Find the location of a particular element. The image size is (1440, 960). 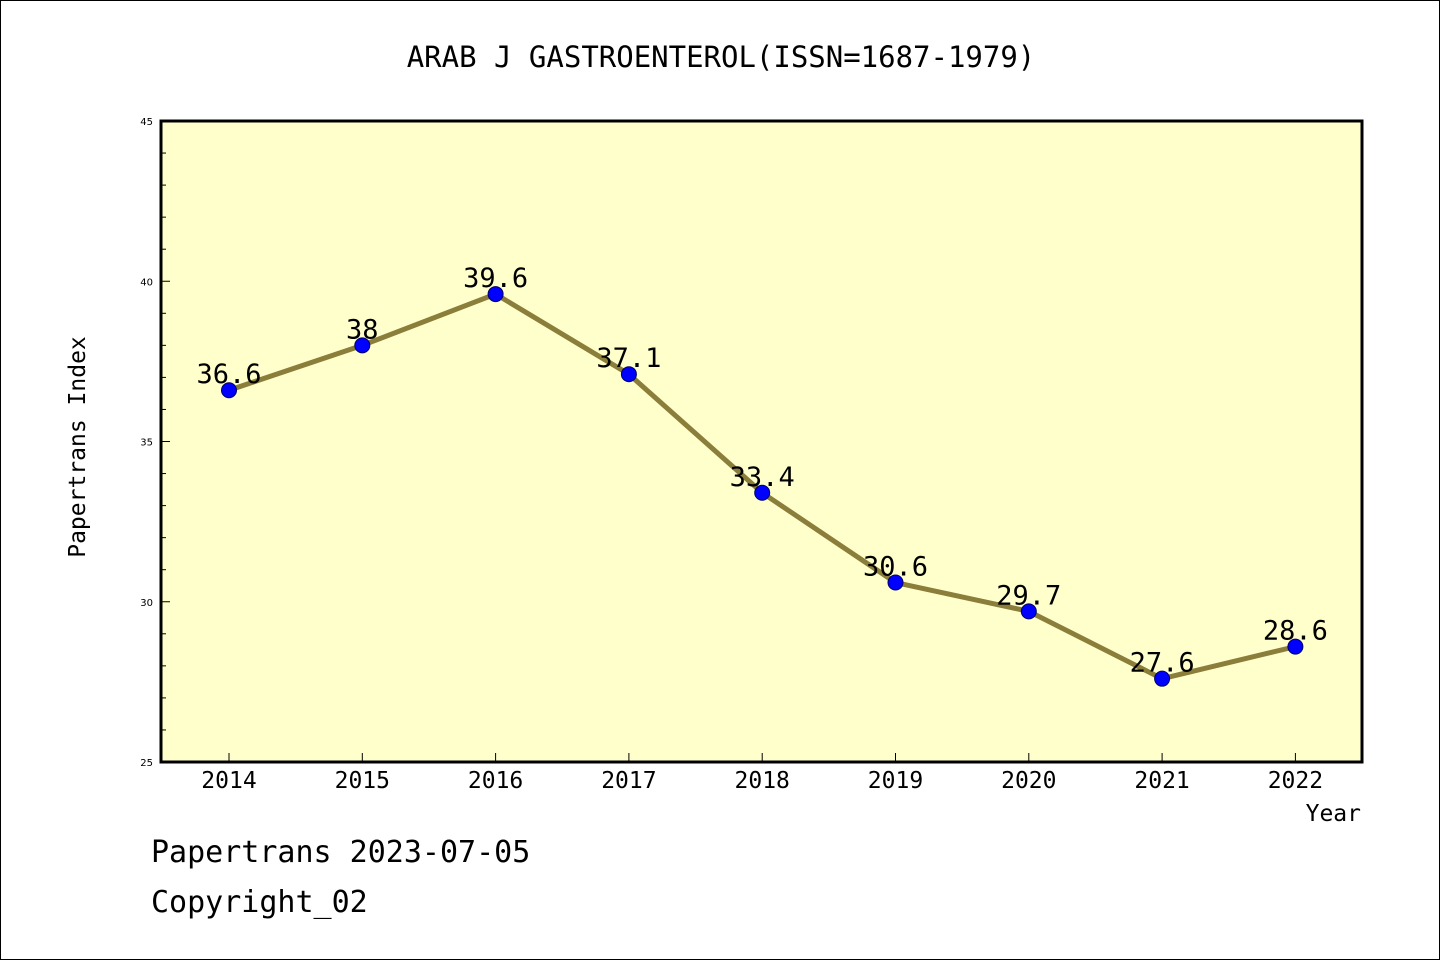

y-axis-label: Papertrans Index is located at coordinates (78, 447).